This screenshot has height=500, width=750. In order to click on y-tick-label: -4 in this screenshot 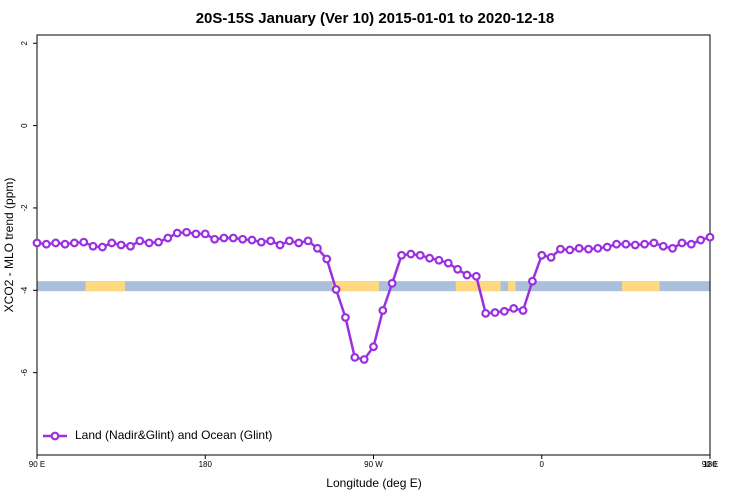, I will do `click(24, 290)`.